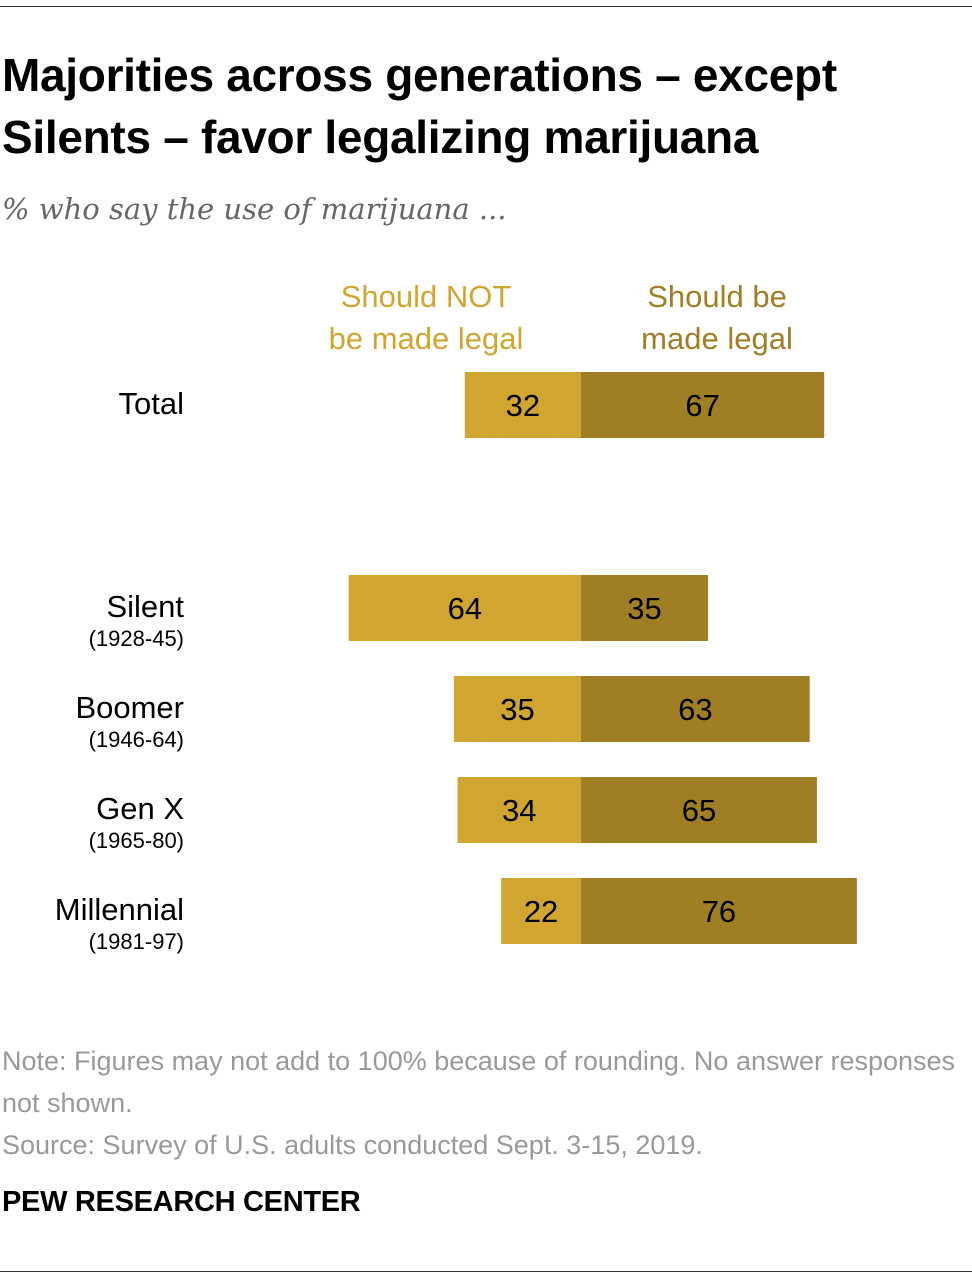 The width and height of the screenshot is (972, 1277). I want to click on legend-should-not: Should NOT be made legal, so click(426, 318).